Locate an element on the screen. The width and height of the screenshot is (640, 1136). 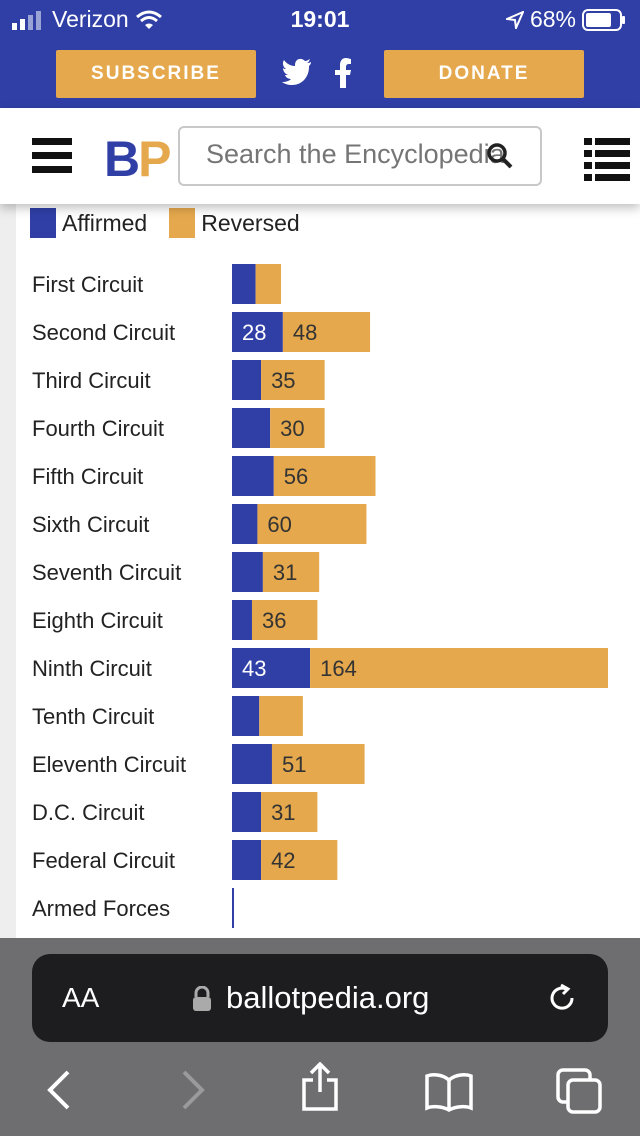
data-label: 30 is located at coordinates (292, 428).